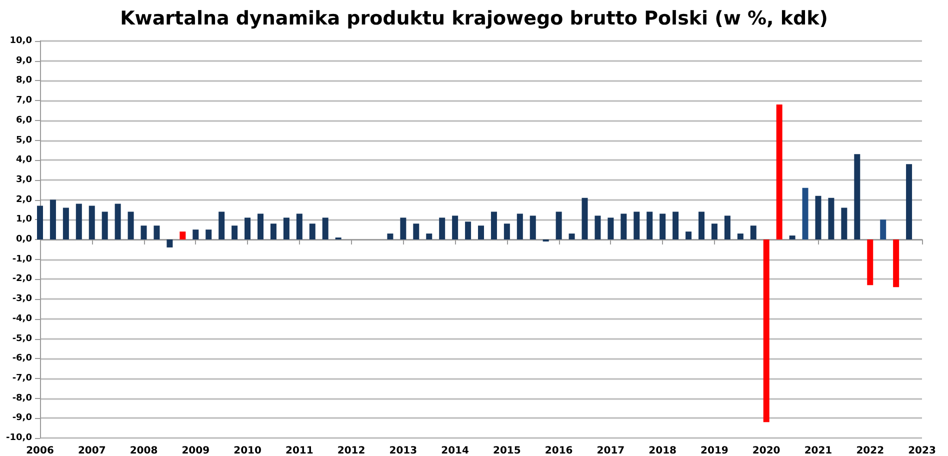 The image size is (948, 456). Describe the element at coordinates (351, 451) in the screenshot. I see `x-tick-label: 2012` at that location.